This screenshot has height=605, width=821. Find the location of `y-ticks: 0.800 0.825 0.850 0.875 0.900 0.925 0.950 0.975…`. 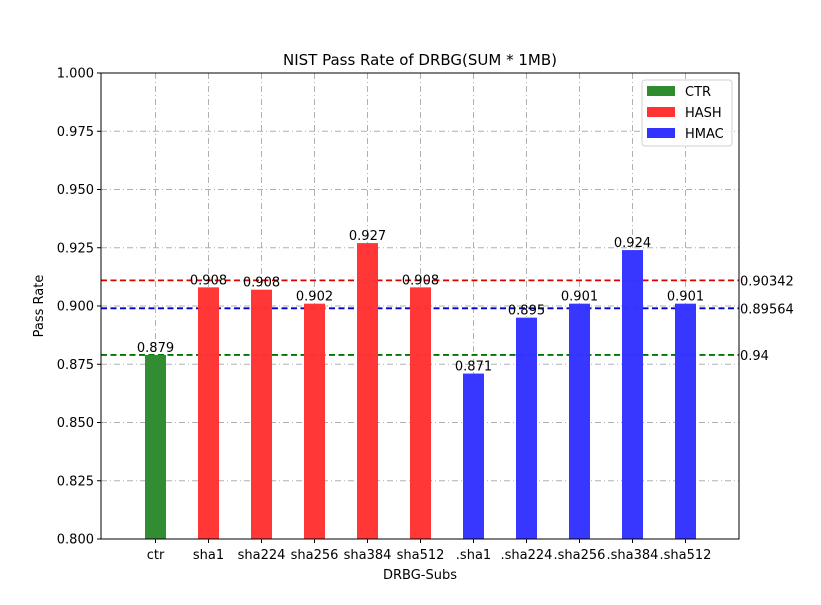

y-ticks: 0.800 0.825 0.850 0.875 0.900 0.925 0.950 0.975… is located at coordinates (79, 307).